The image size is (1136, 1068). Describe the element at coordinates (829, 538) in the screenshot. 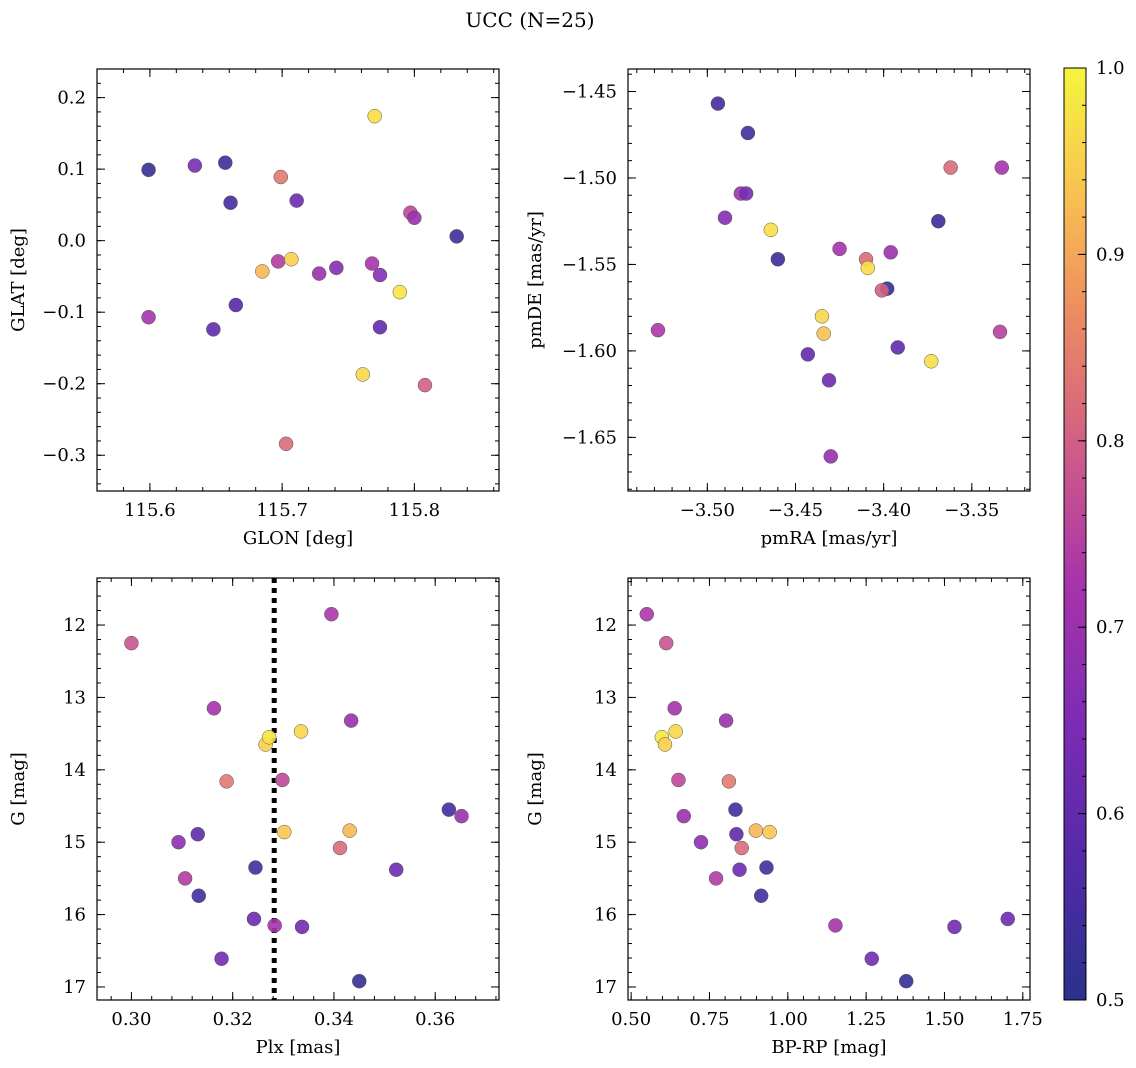

I see `x-axis-label: pmRA [mas/yr]` at that location.